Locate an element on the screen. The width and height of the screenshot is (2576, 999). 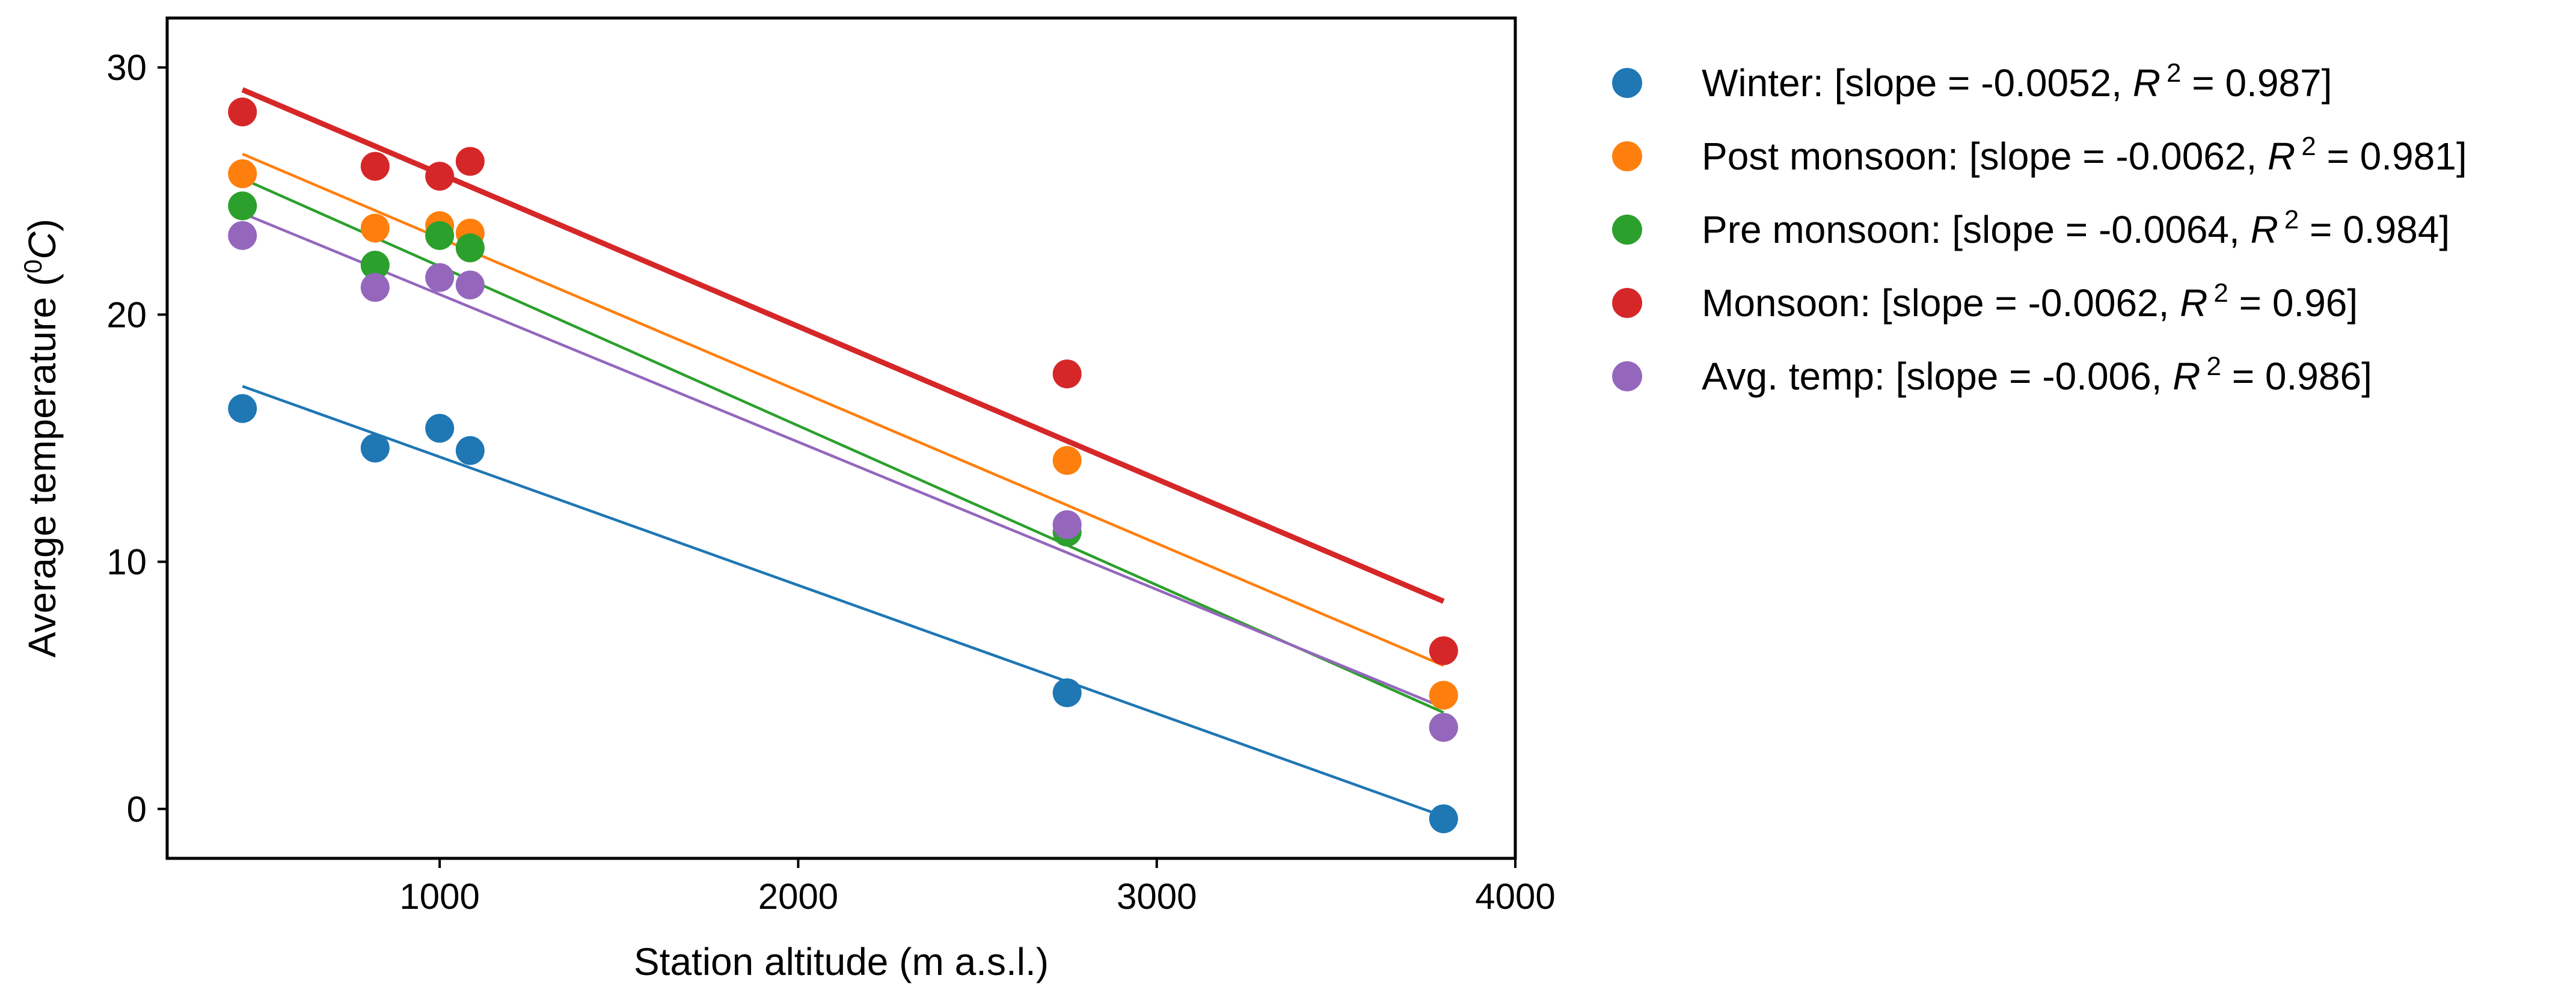
legend-text-suffix: = 0.986] is located at coordinates (2296, 376).